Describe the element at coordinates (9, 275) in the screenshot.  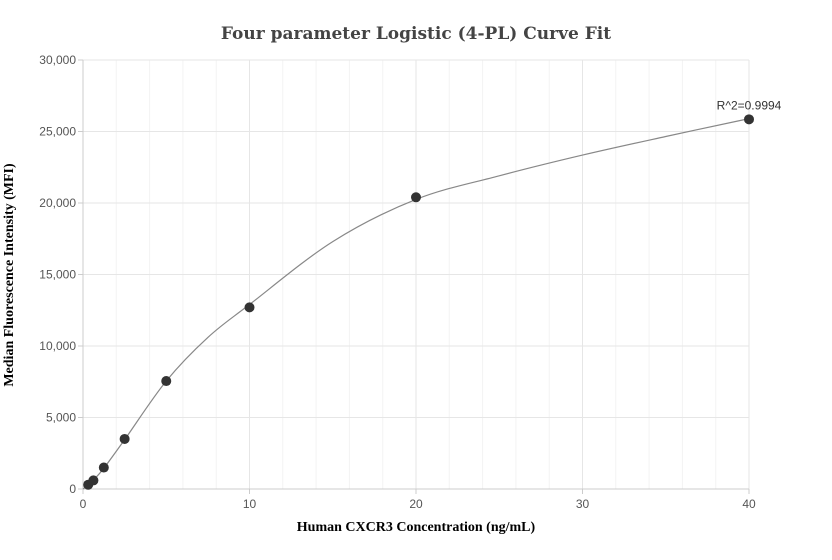
I see `y-axis-label: Median Fluorescence Intensity (MFI)` at that location.